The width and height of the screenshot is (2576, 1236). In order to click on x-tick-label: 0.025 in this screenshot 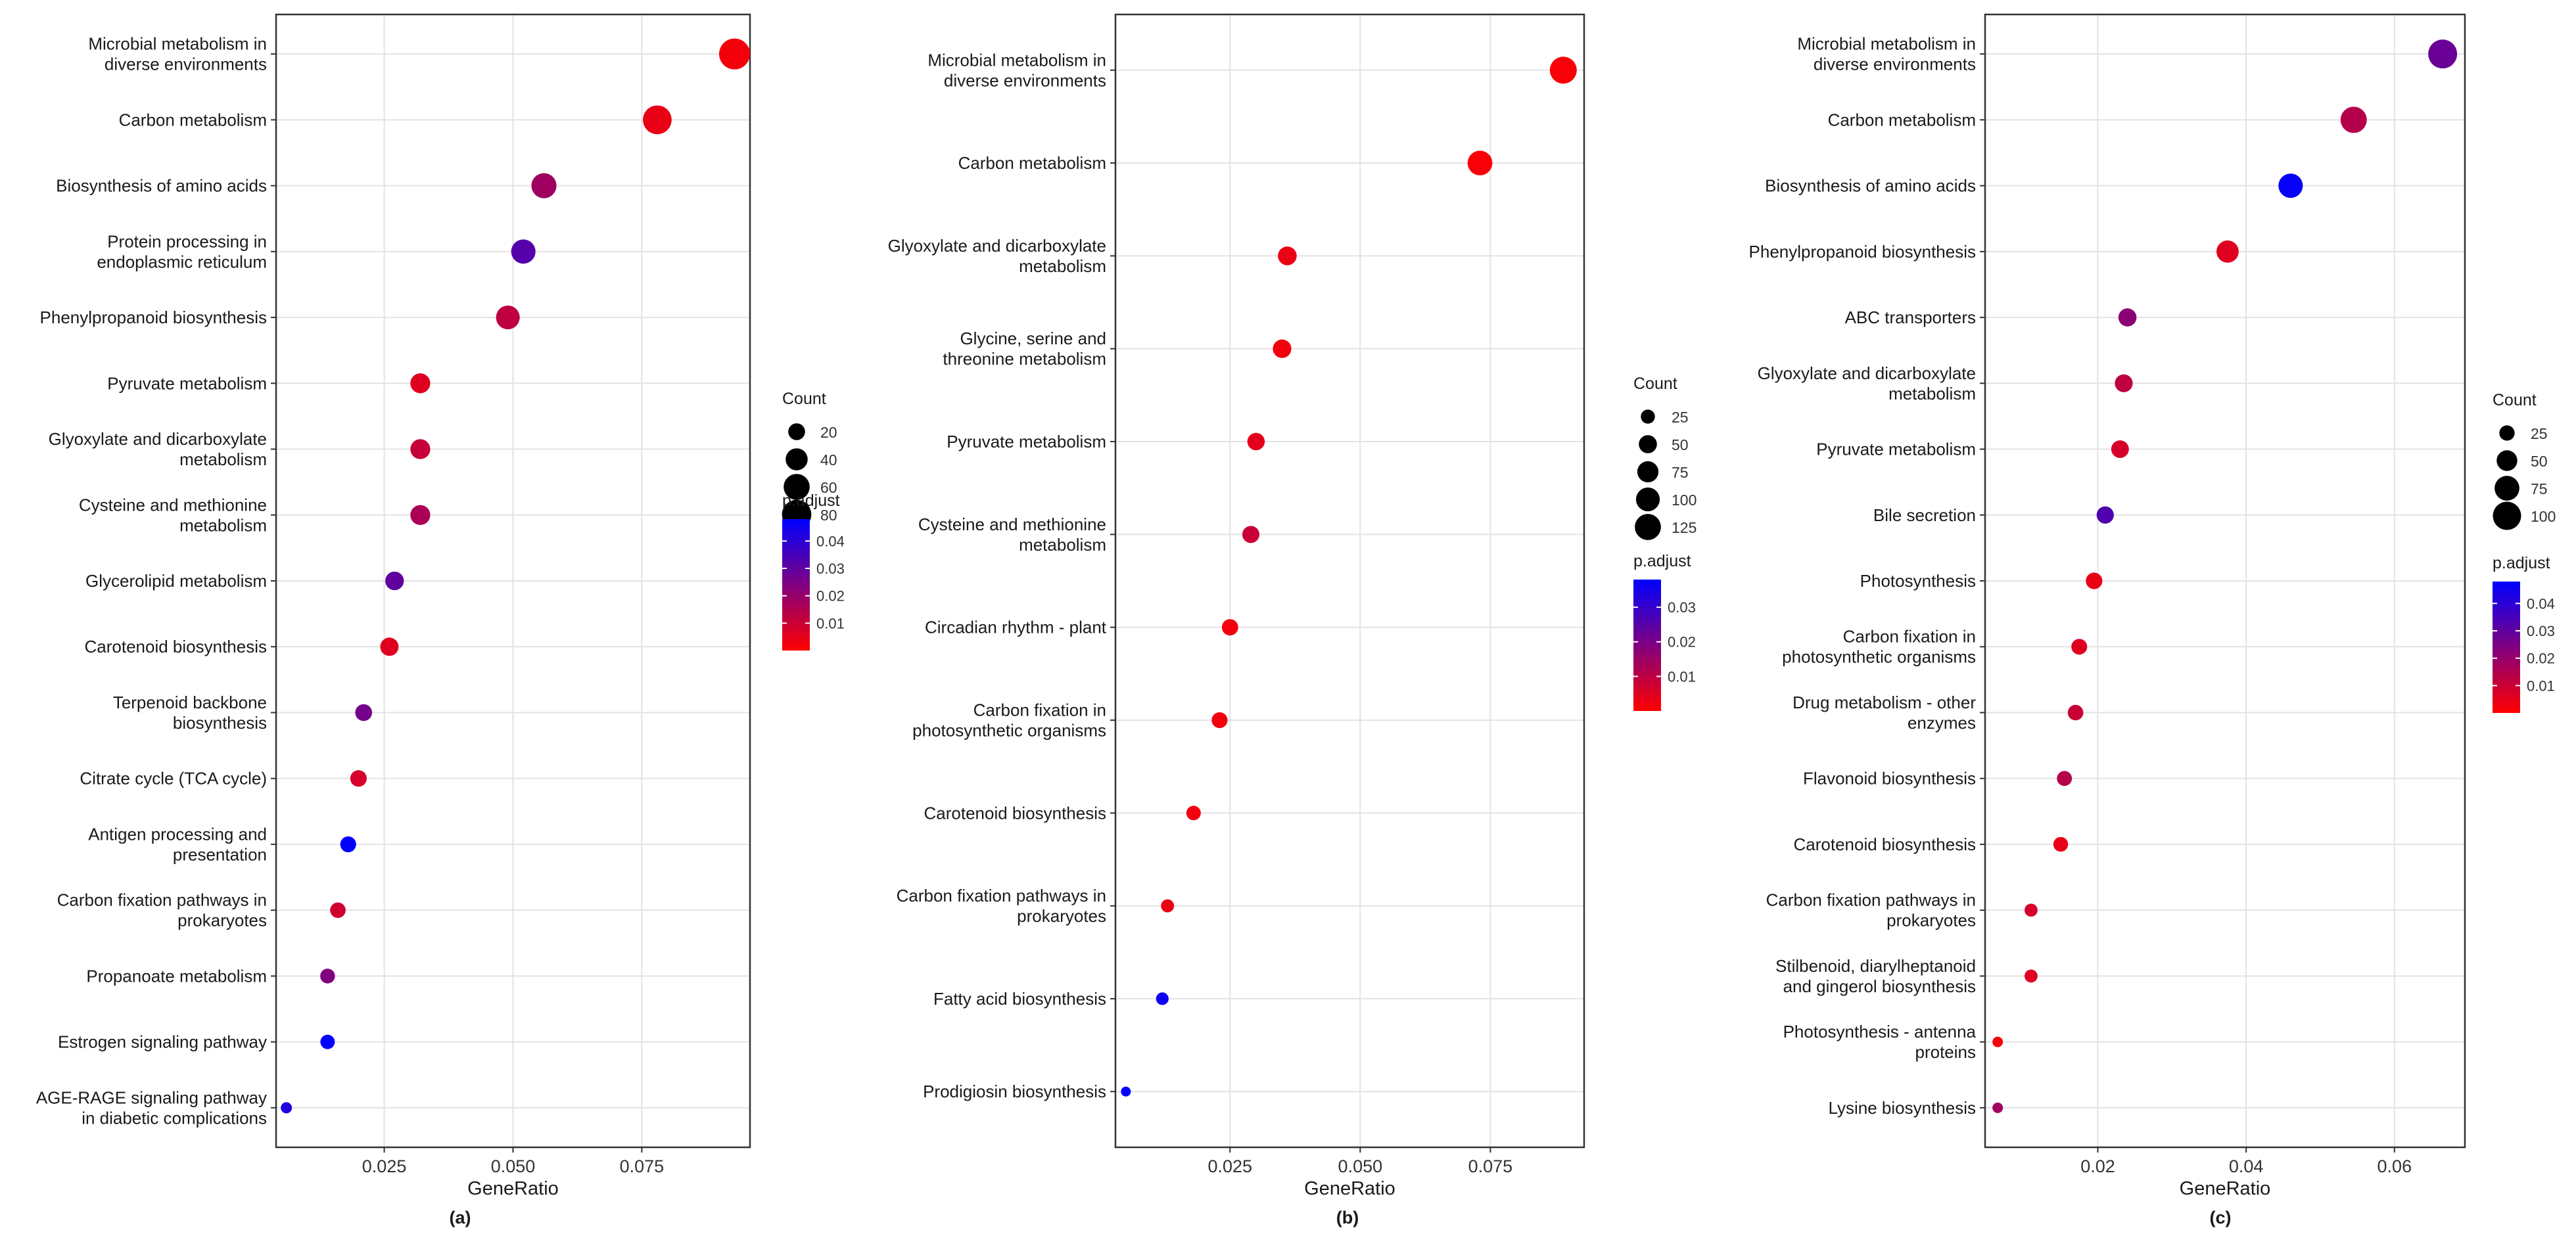, I will do `click(384, 1166)`.